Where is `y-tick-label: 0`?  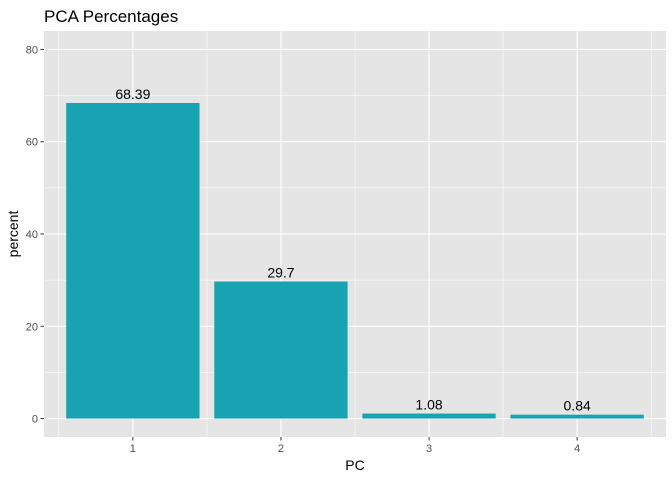 y-tick-label: 0 is located at coordinates (35, 420).